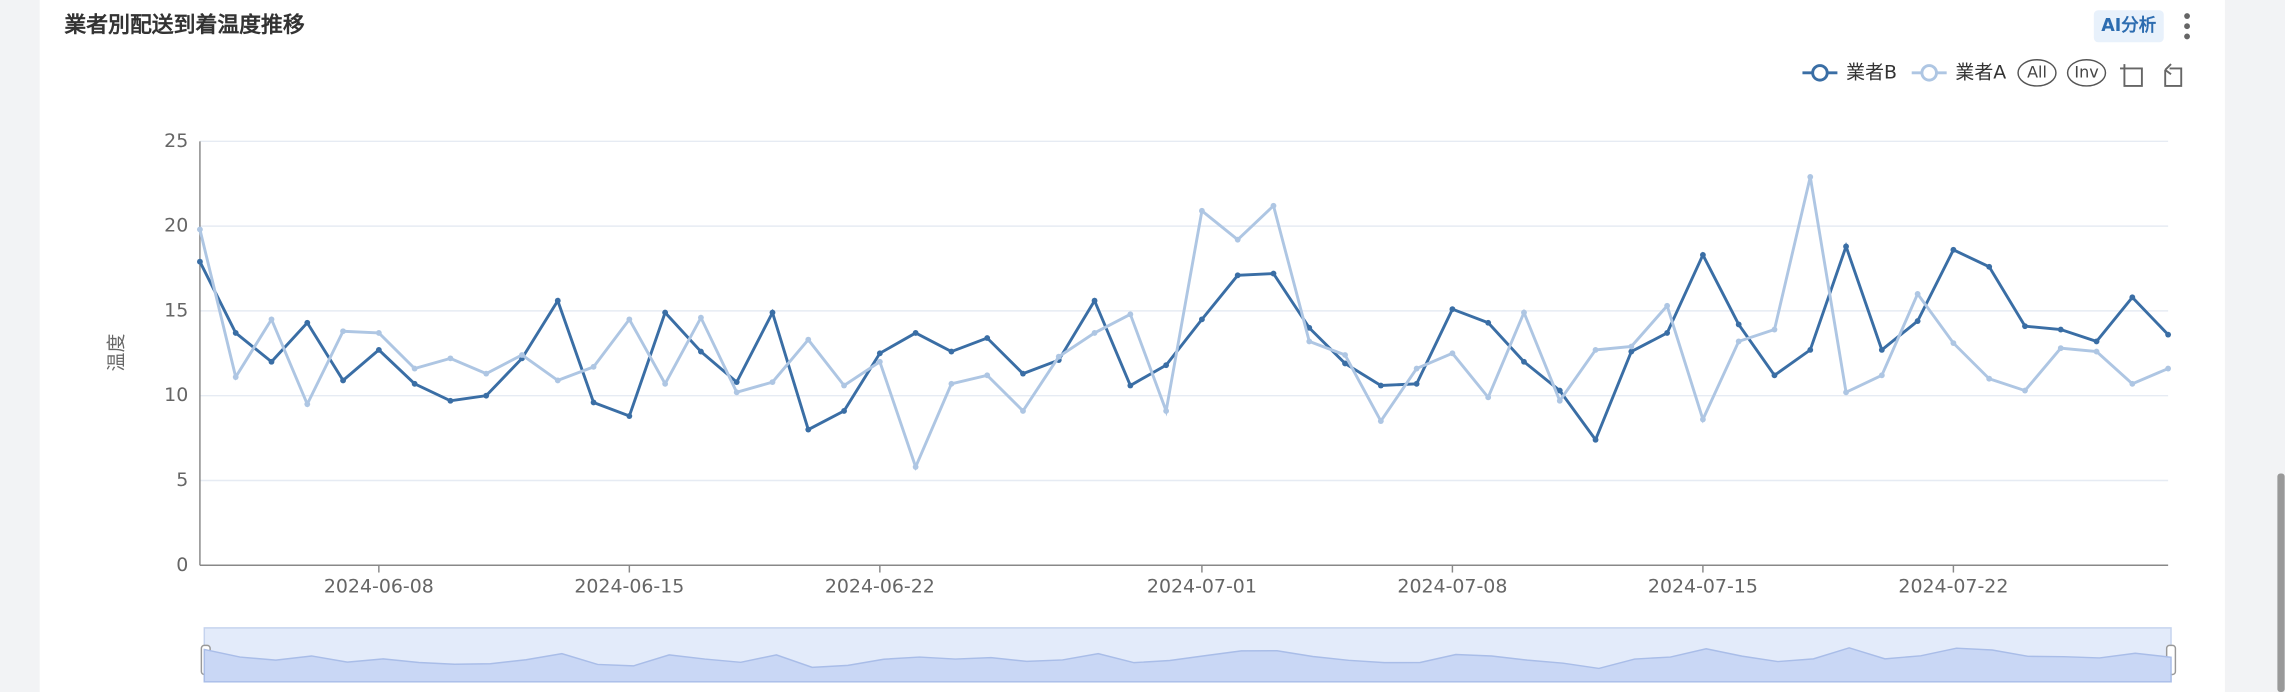  I want to click on legend-label: 業者B, so click(1871, 72).